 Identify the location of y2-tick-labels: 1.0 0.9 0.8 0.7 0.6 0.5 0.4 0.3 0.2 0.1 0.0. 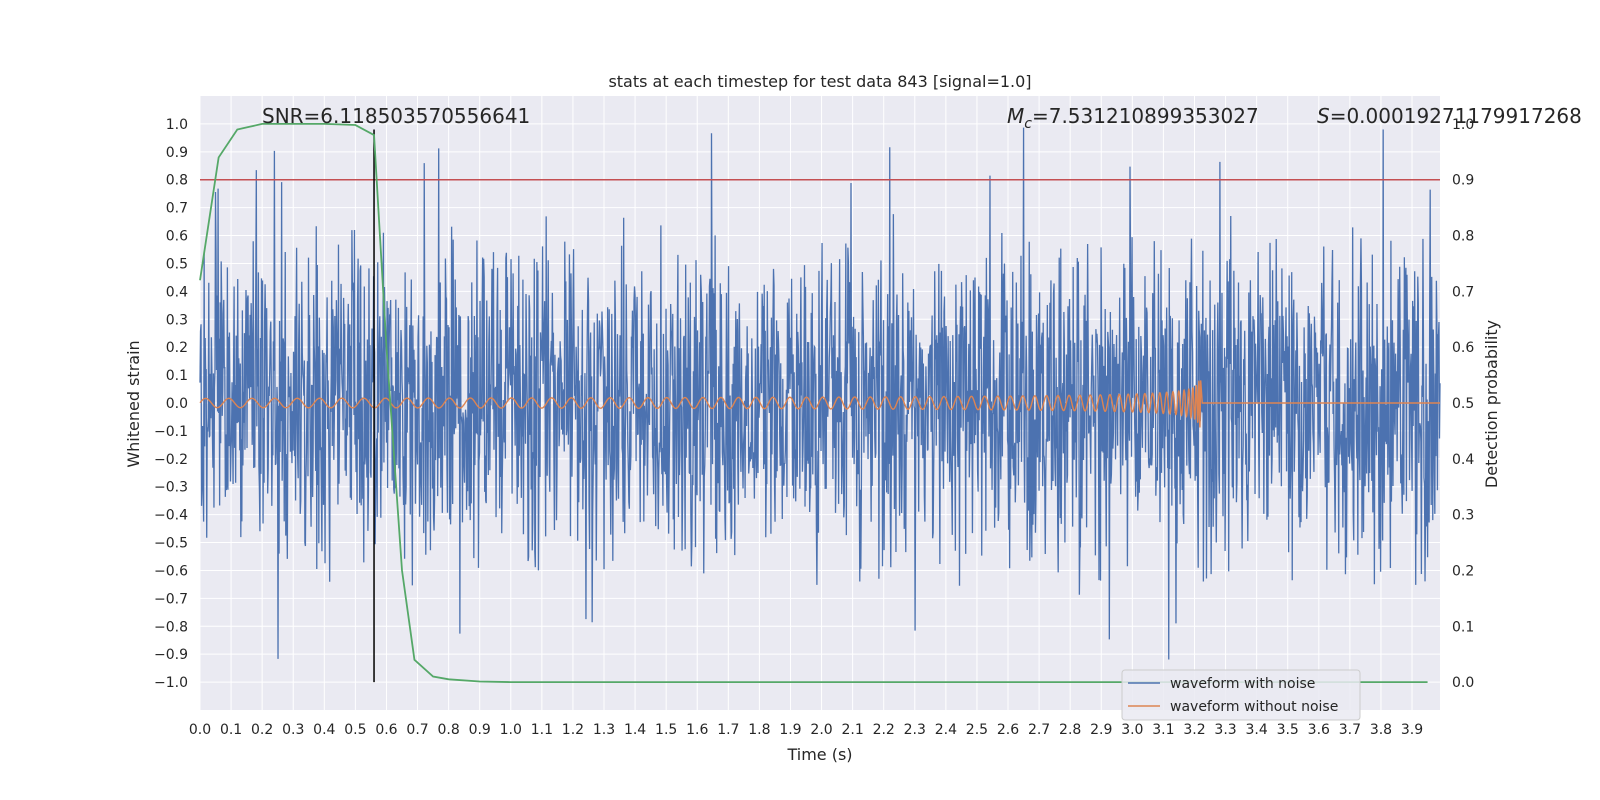
(1463, 404).